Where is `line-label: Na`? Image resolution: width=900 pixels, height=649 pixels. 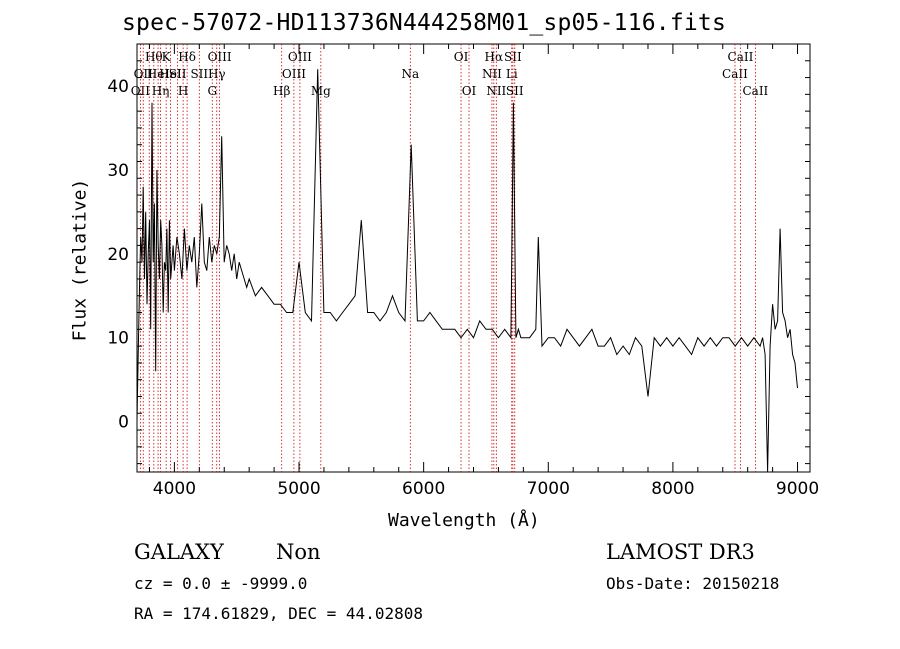 line-label: Na is located at coordinates (410, 74).